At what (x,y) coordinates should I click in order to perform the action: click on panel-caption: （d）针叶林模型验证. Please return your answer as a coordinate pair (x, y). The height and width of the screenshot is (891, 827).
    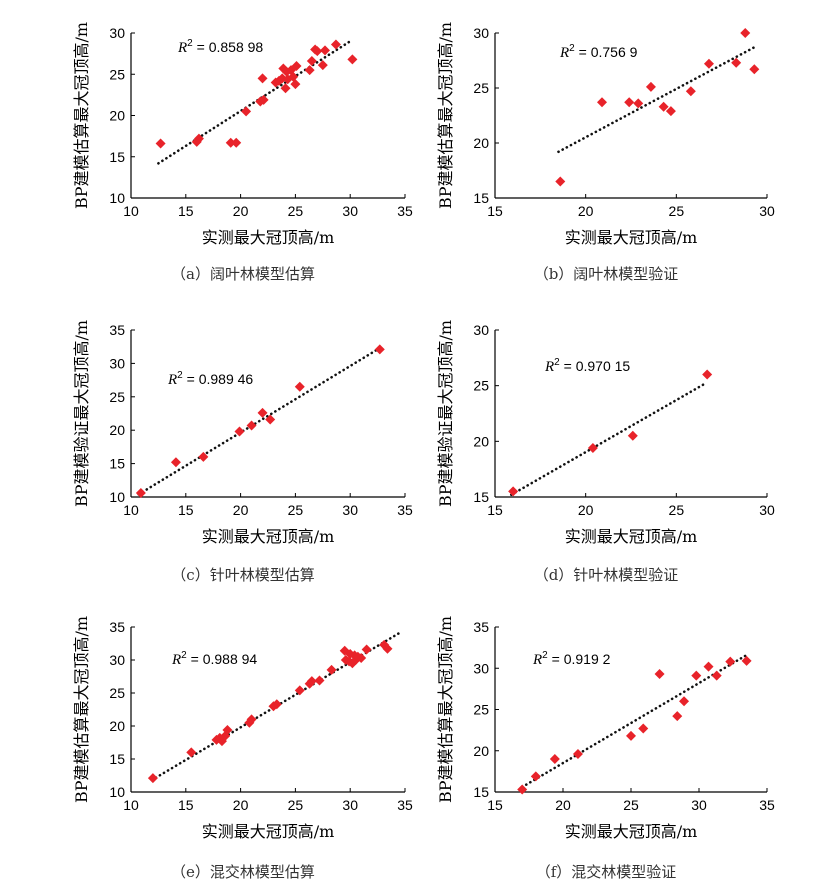
    Looking at the image, I should click on (606, 575).